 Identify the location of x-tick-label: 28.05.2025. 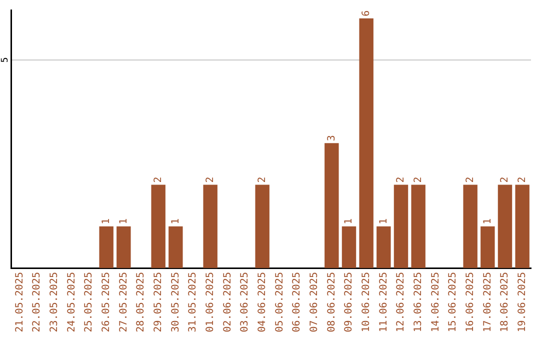
(141, 302).